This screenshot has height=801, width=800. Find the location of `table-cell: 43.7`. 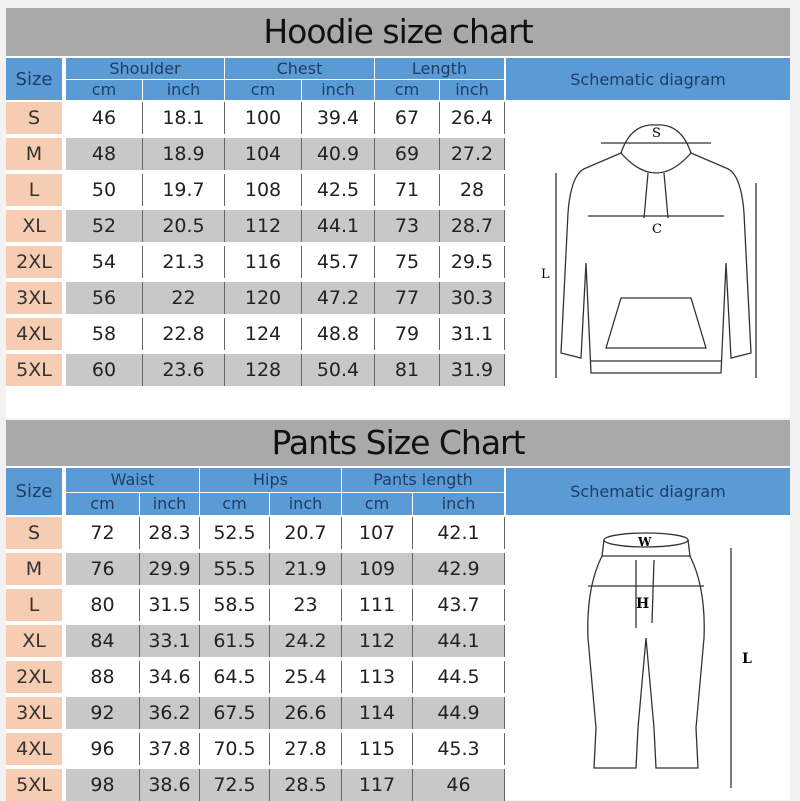

table-cell: 43.7 is located at coordinates (459, 605).